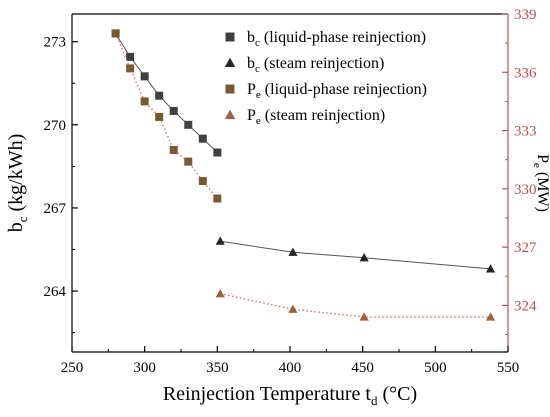 The height and width of the screenshot is (417, 550). What do you see at coordinates (16, 175) in the screenshot?
I see `left-axis-title-tail: (kg/kWh)` at bounding box center [16, 175].